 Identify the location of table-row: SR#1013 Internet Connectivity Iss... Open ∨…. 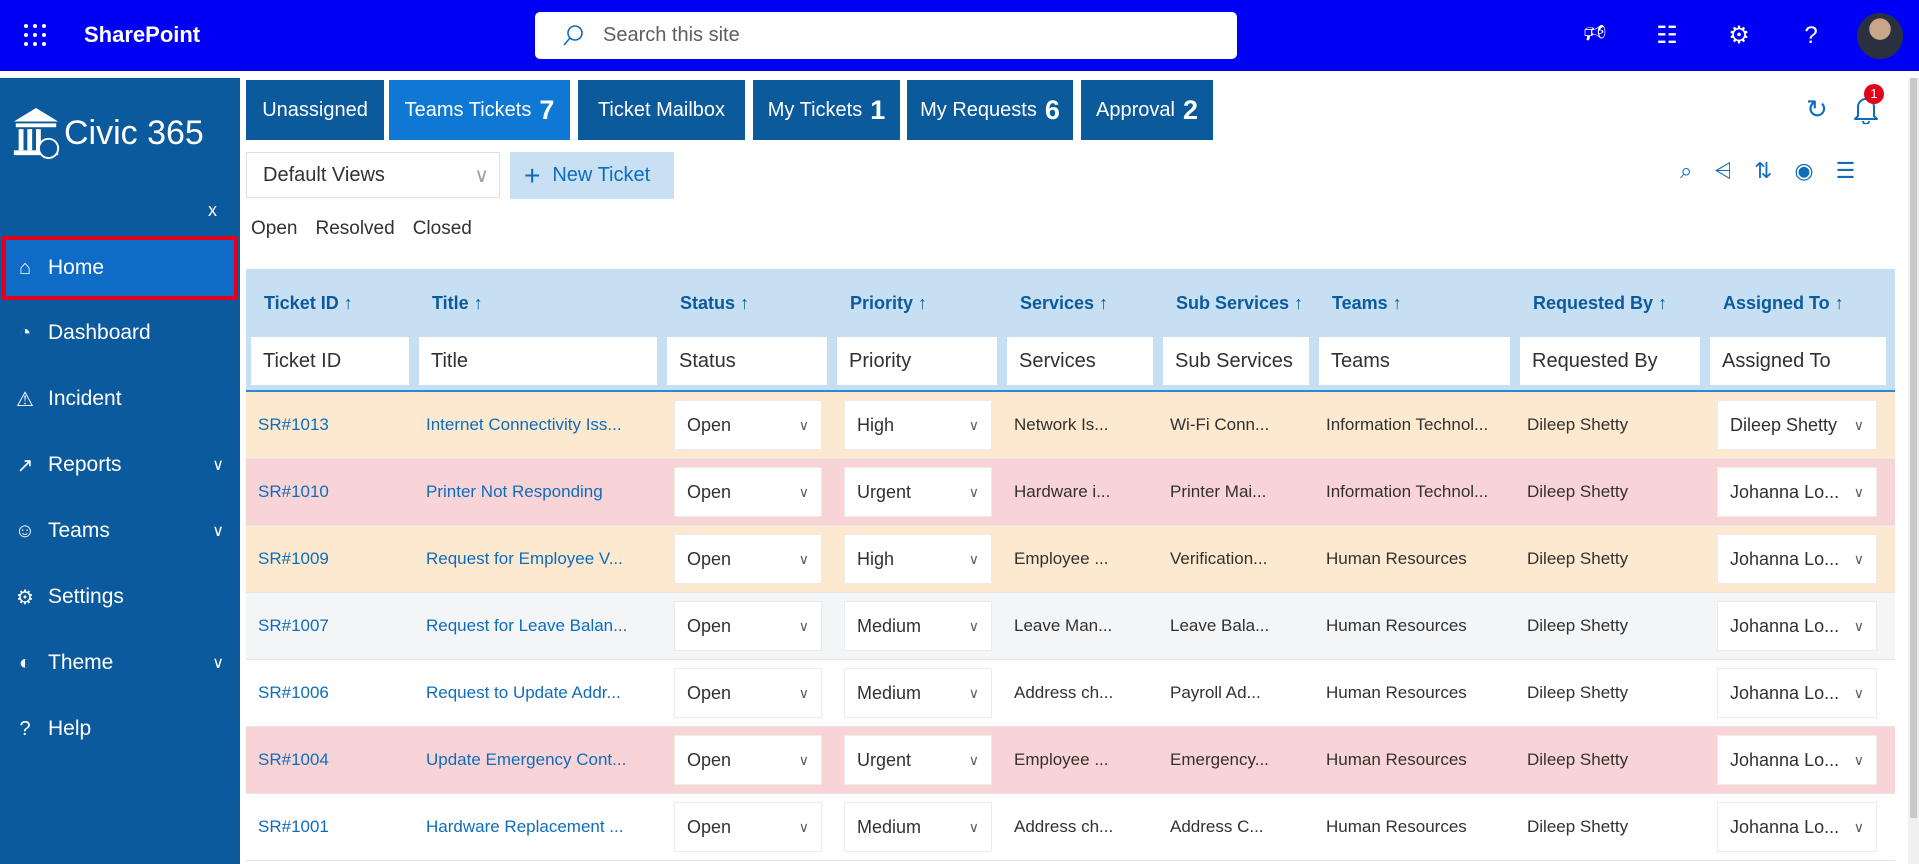
(1070, 425).